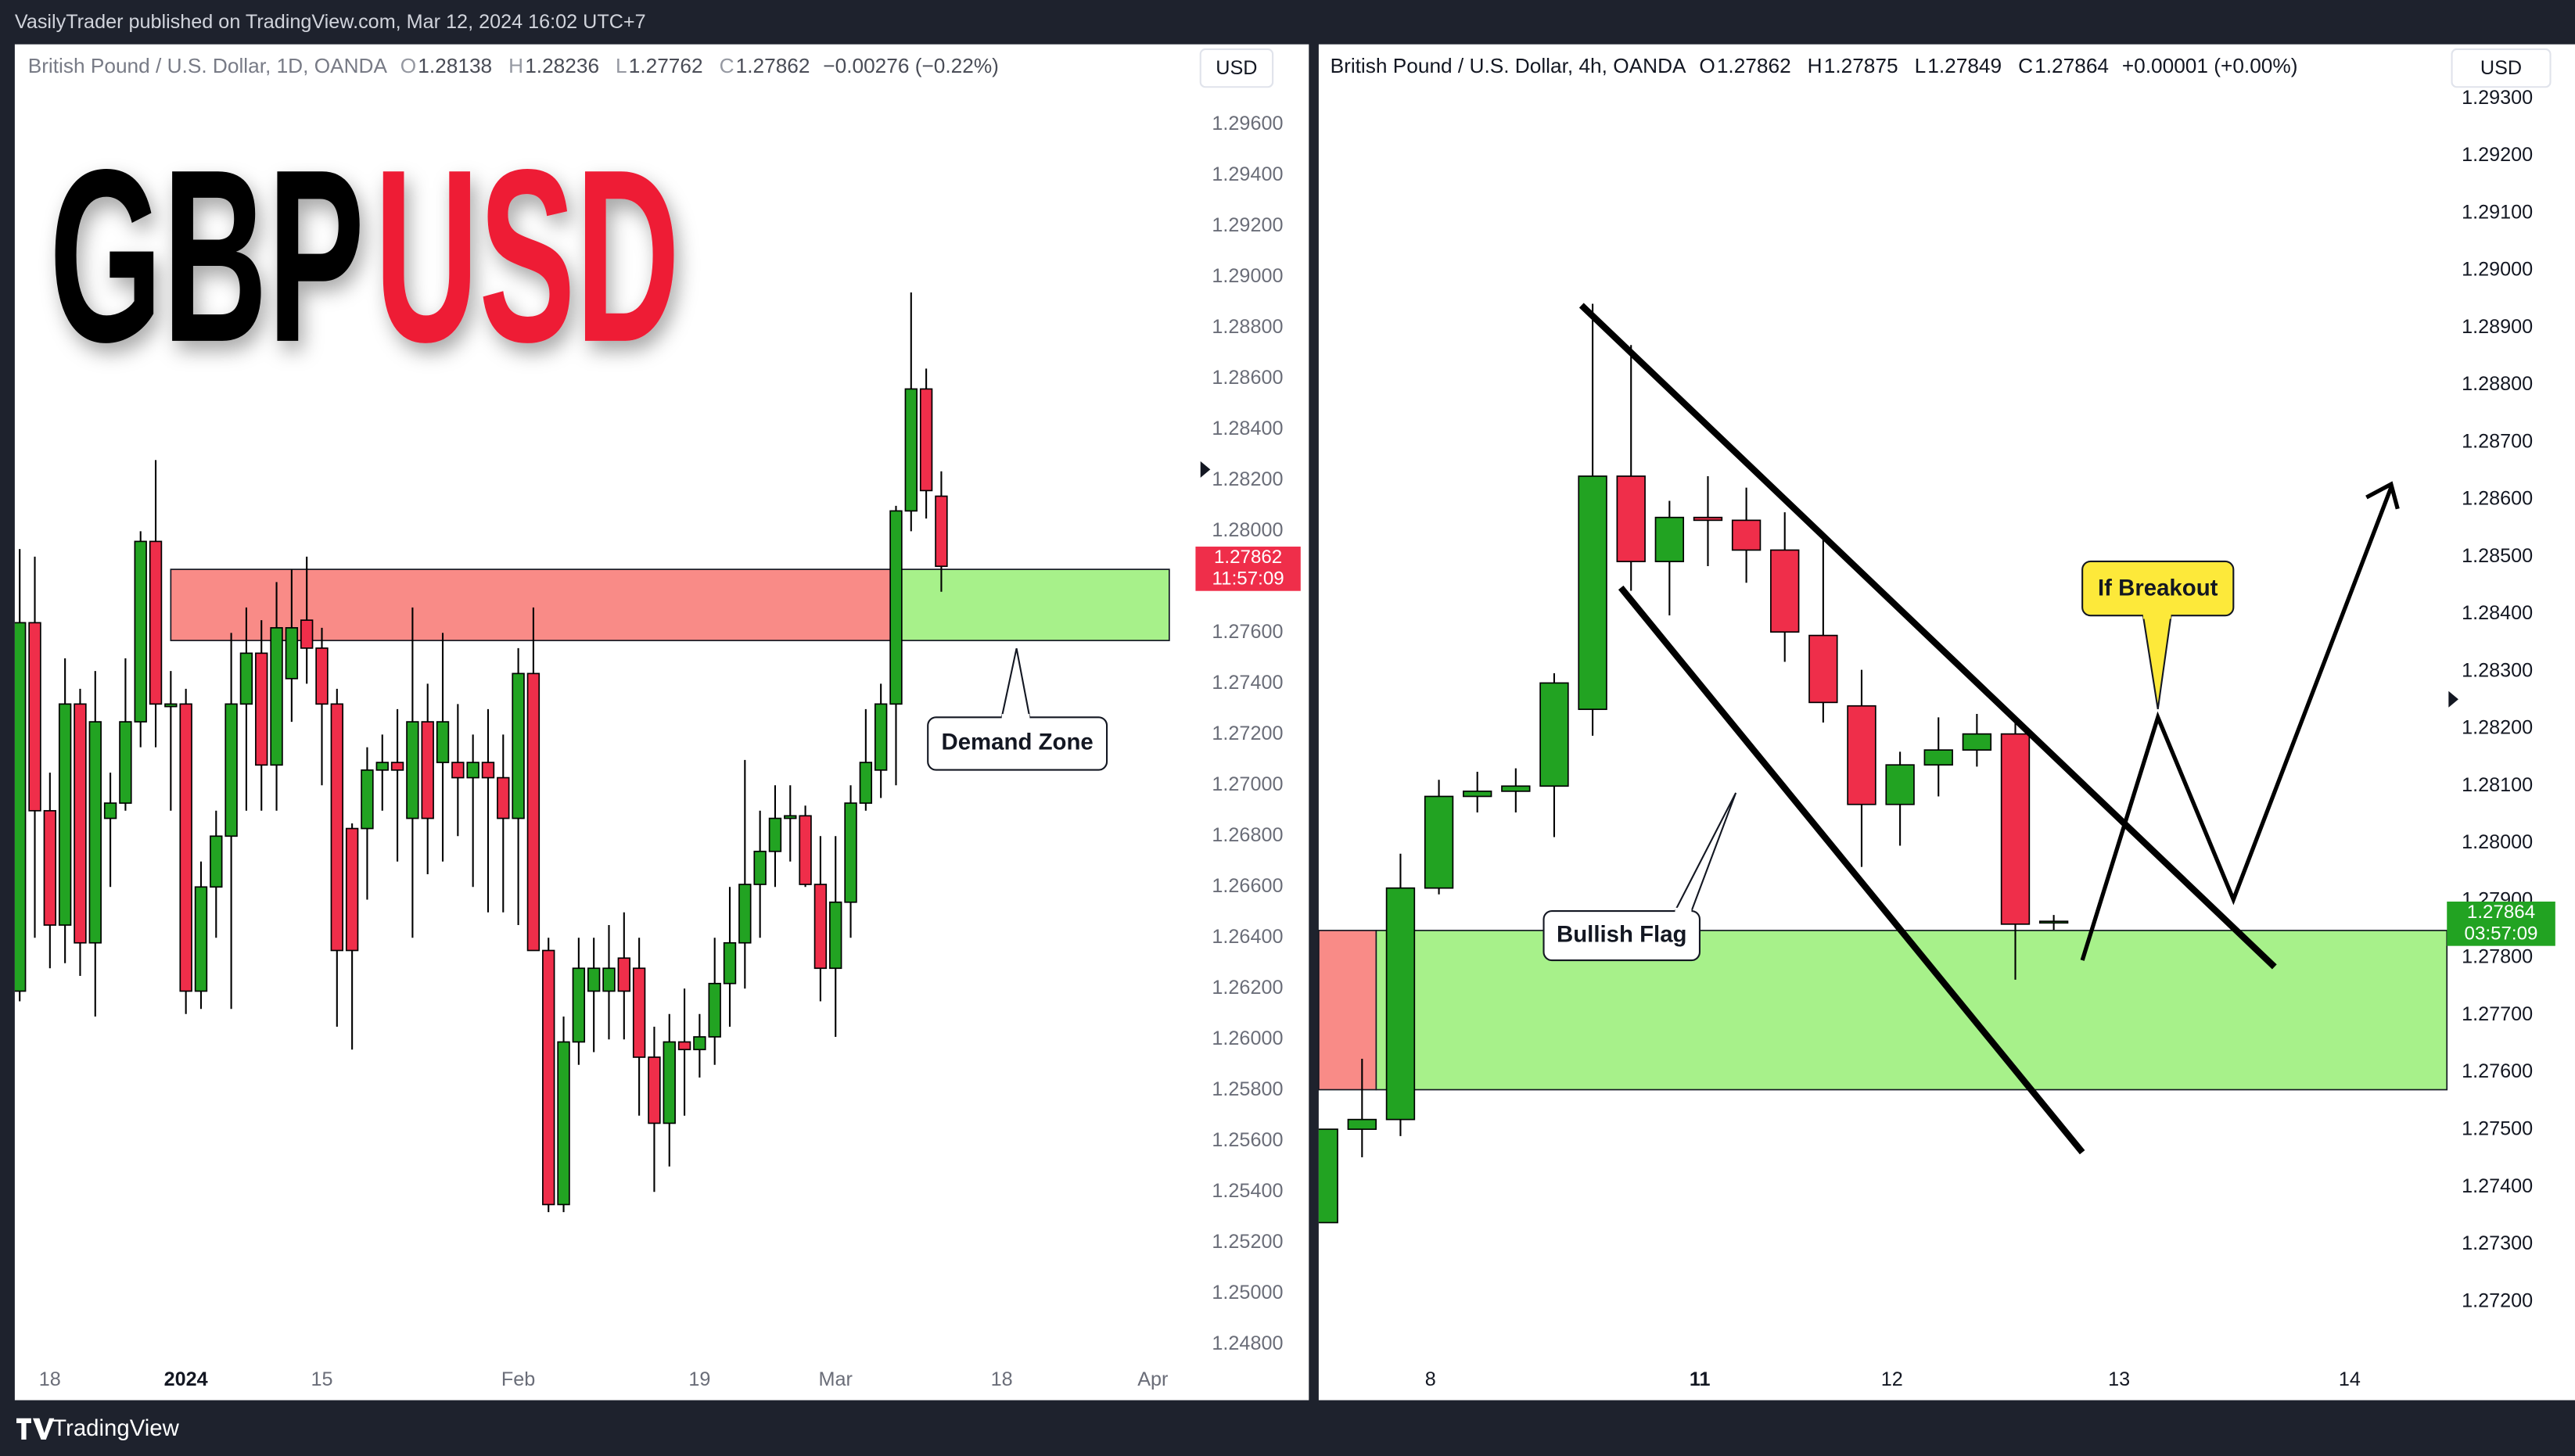 The width and height of the screenshot is (2575, 1456). What do you see at coordinates (1205, 469) in the screenshot?
I see `marker` at bounding box center [1205, 469].